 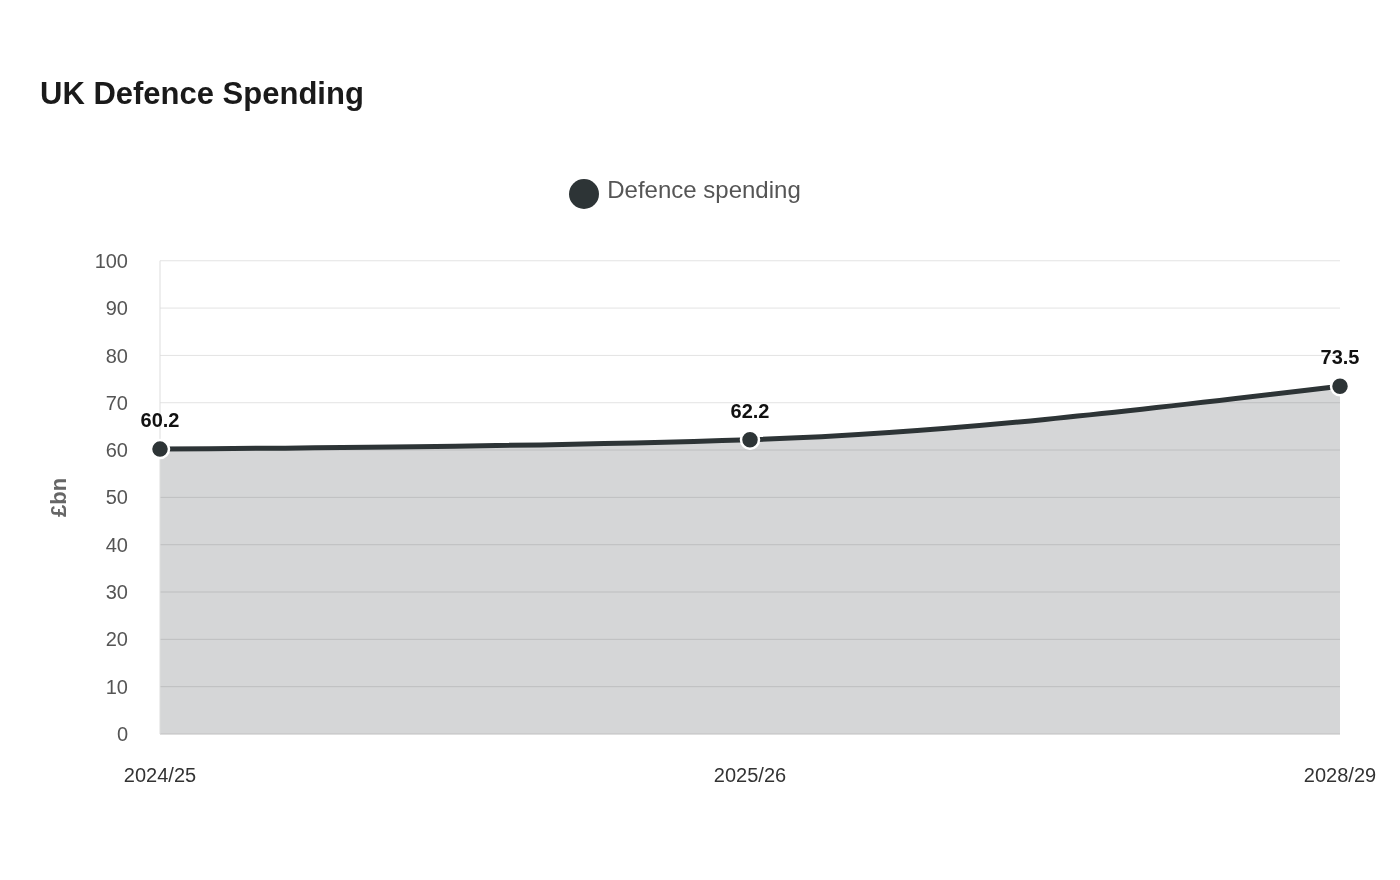 I want to click on y-tick-label: 60, so click(x=116, y=450).